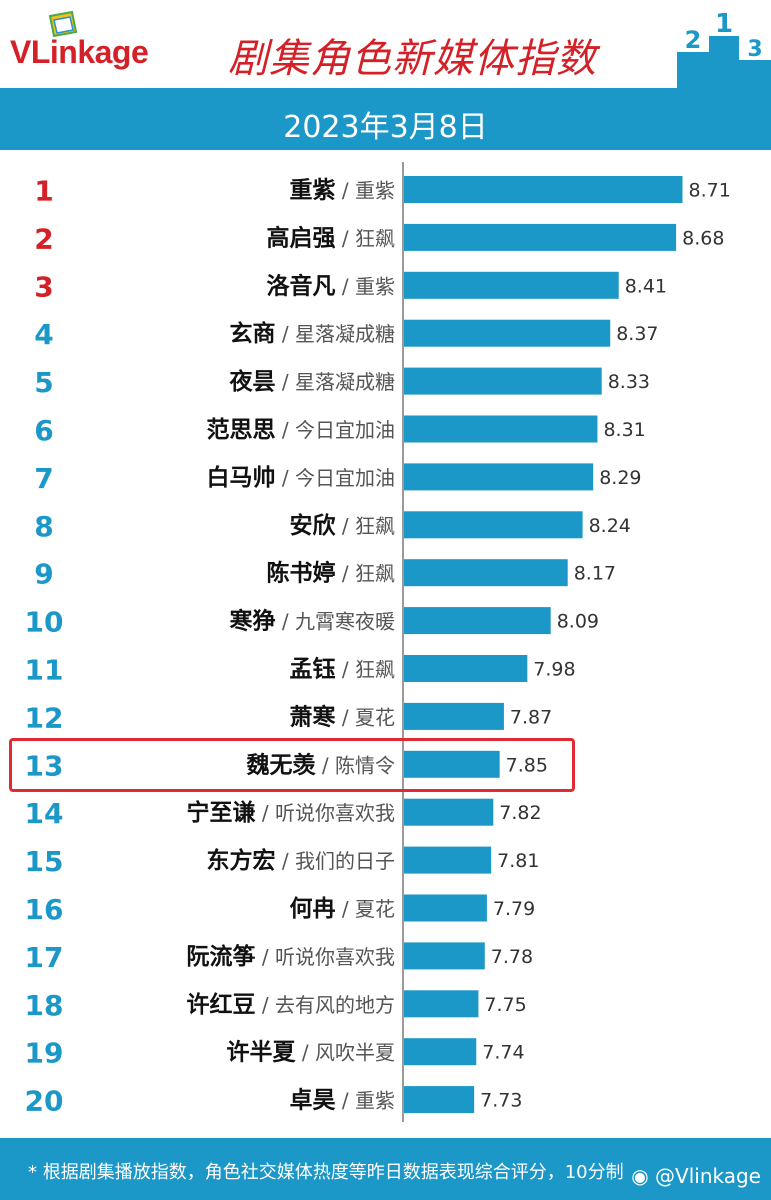 This screenshot has height=1200, width=771. What do you see at coordinates (313, 191) in the screenshot?
I see `character-name: 重紫` at bounding box center [313, 191].